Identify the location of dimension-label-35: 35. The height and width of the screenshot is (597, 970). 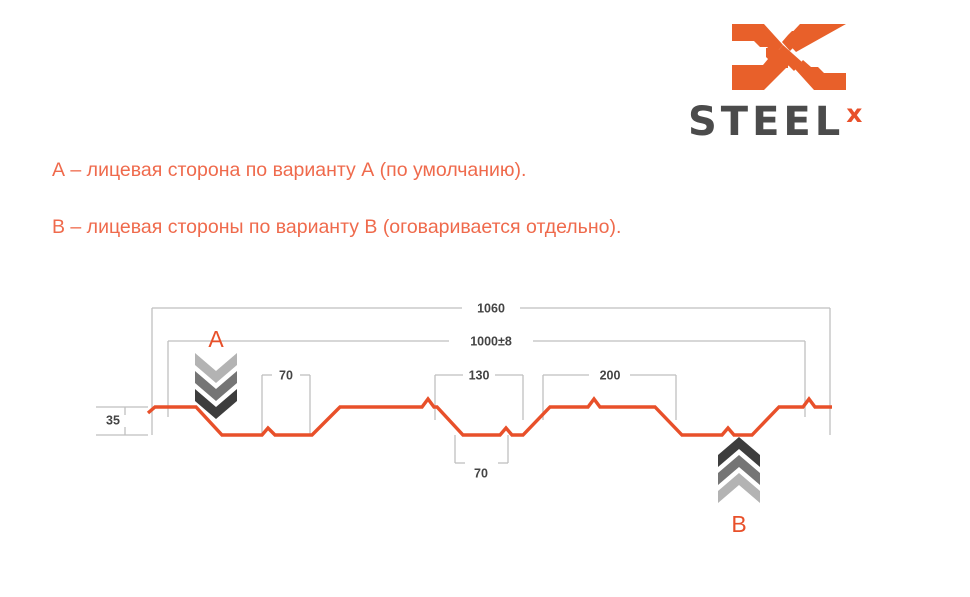
(113, 420).